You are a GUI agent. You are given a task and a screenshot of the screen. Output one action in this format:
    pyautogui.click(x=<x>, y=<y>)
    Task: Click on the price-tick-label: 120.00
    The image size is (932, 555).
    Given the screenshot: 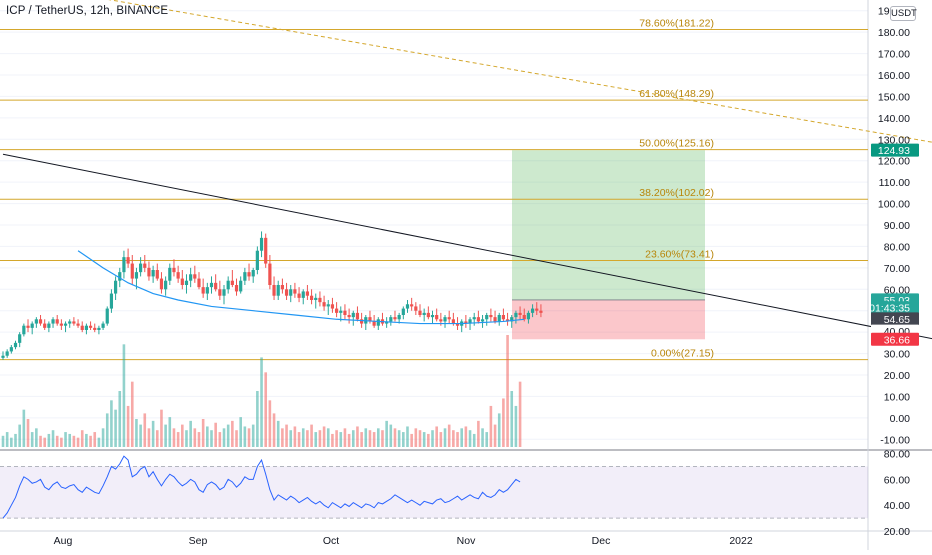 What is the action you would take?
    pyautogui.click(x=894, y=162)
    